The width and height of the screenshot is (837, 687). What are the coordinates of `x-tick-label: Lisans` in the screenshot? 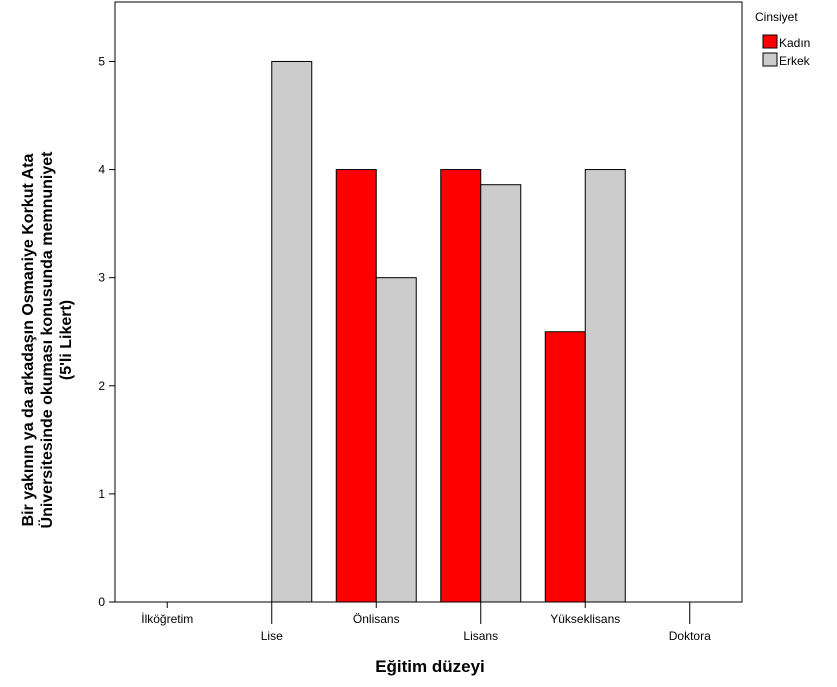 It's located at (480, 636).